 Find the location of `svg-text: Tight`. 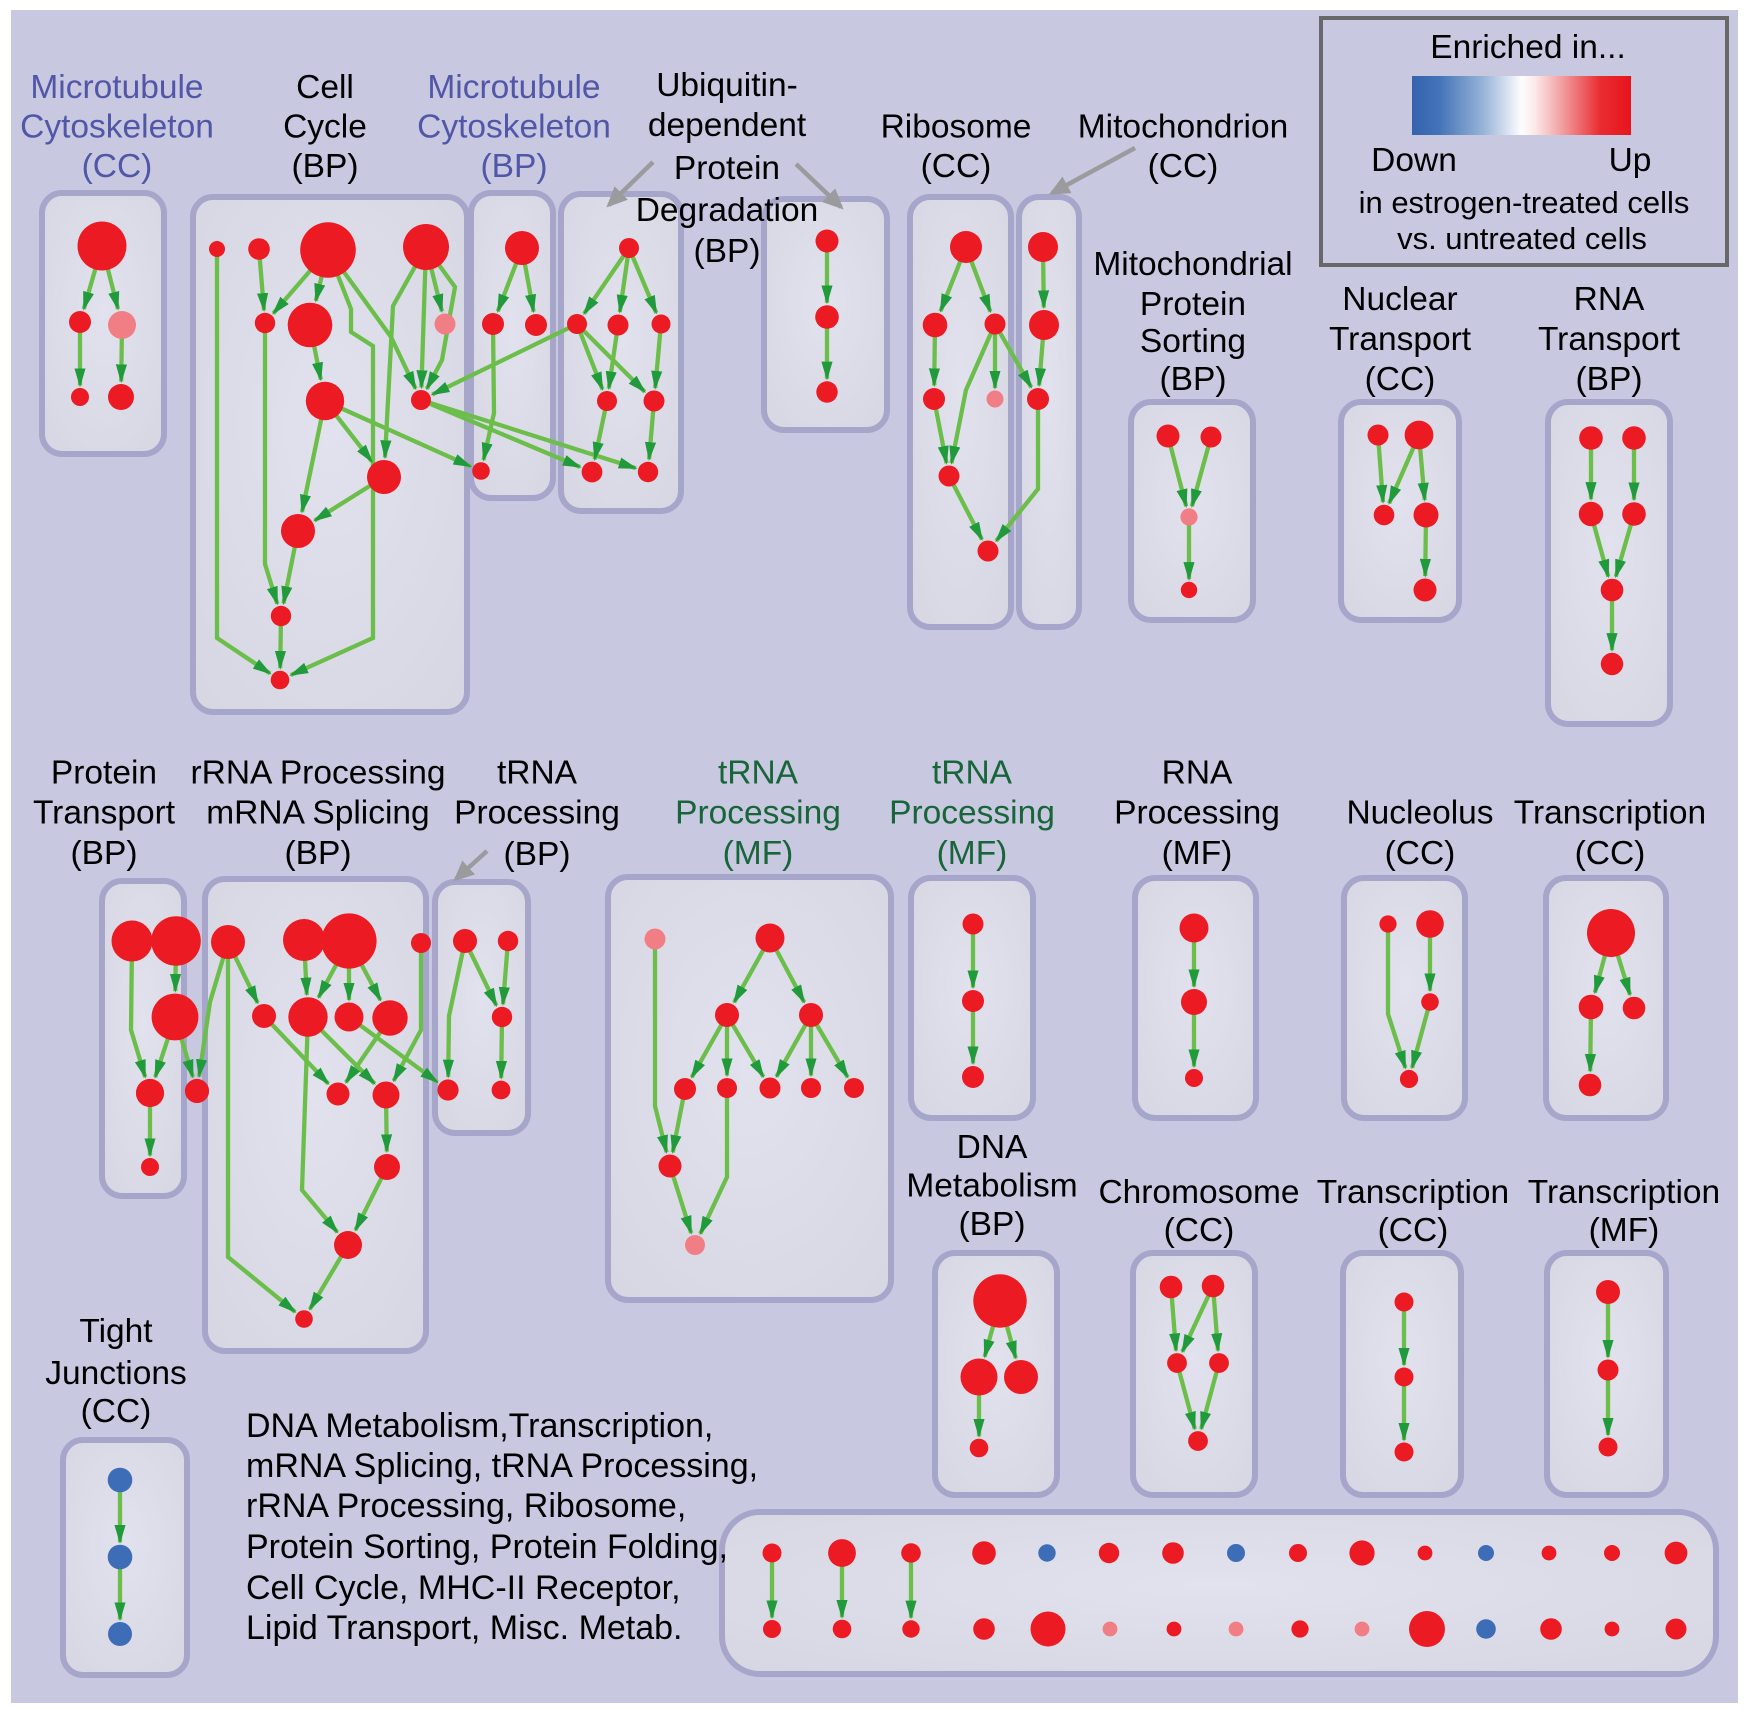

svg-text: Tight is located at coordinates (116, 1331).